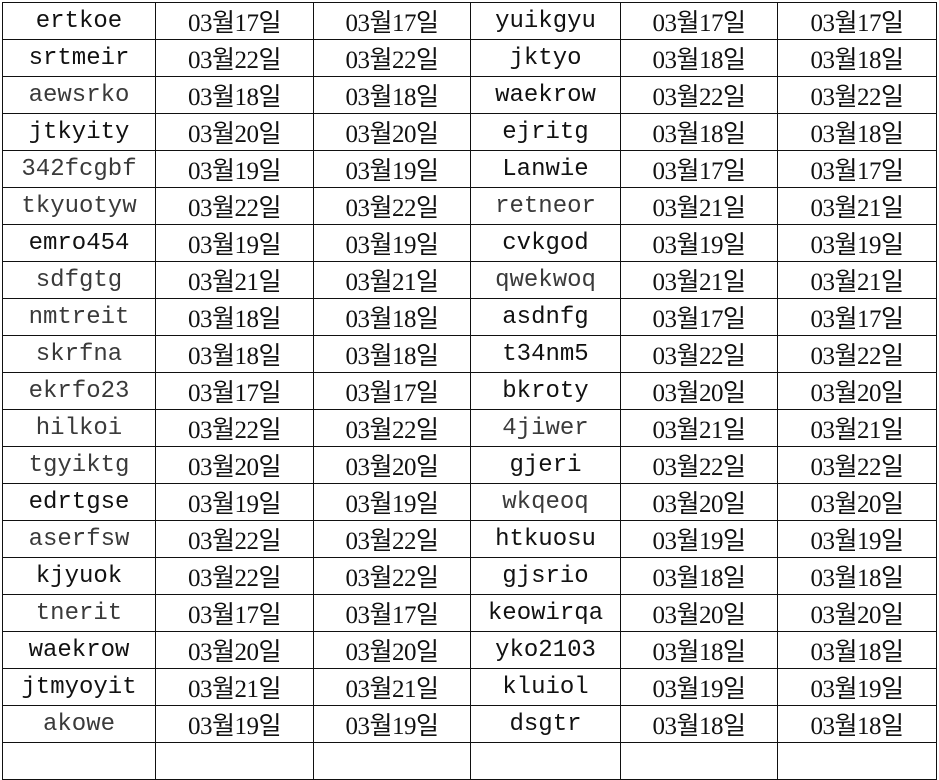 The image size is (939, 780). Describe the element at coordinates (79, 317) in the screenshot. I see `name-cell: nmtreit` at that location.